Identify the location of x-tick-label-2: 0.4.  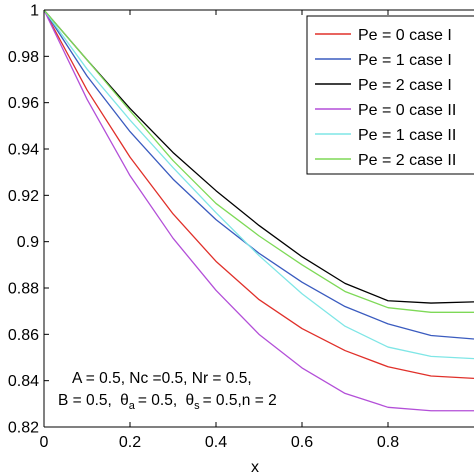
(216, 442).